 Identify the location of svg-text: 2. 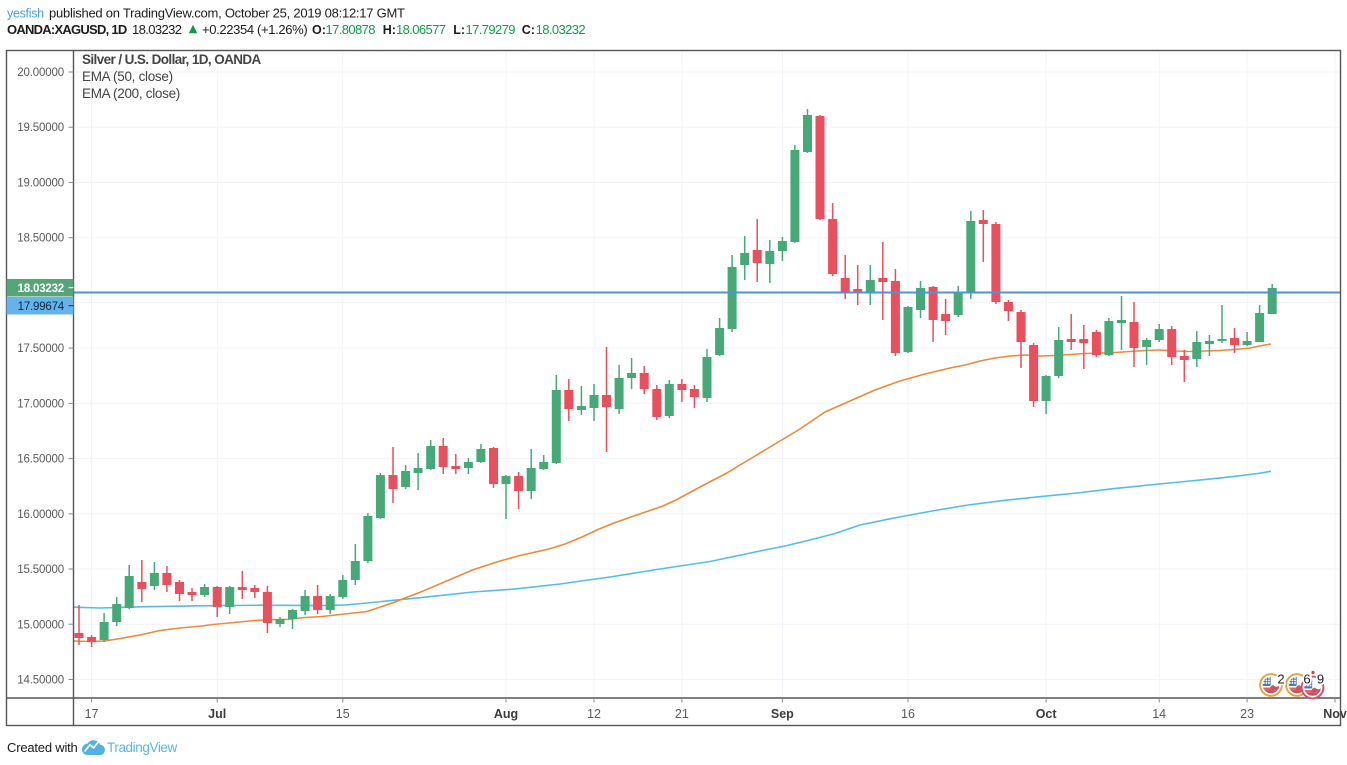
(1280, 679).